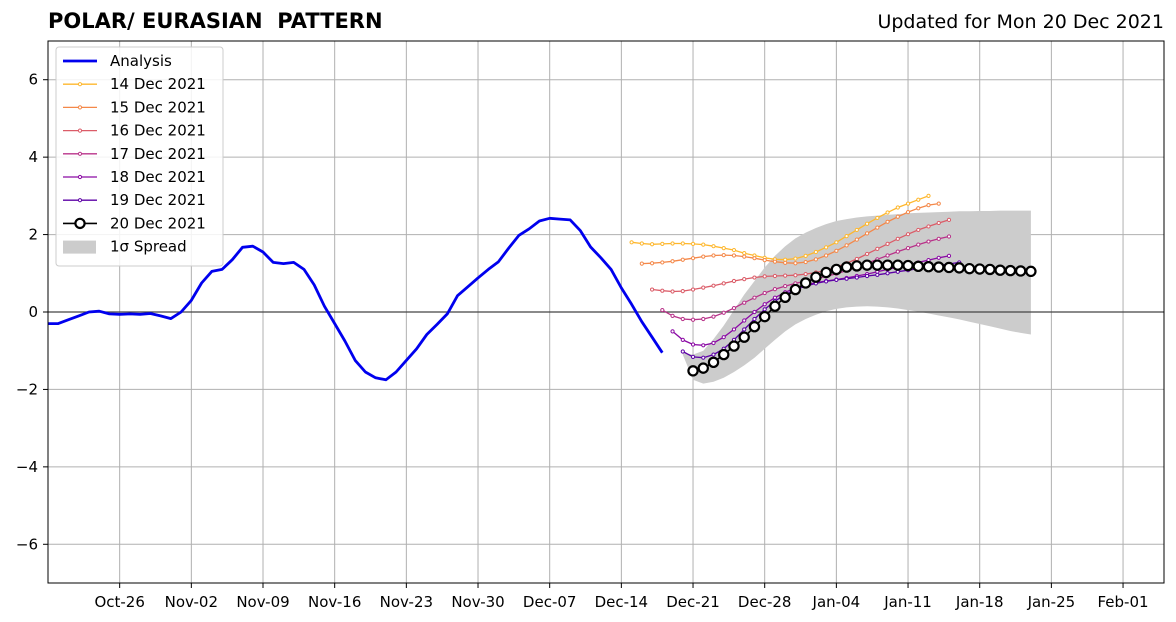 This screenshot has width=1176, height=622. What do you see at coordinates (119, 602) in the screenshot?
I see `x-tick-label: Oct-26` at bounding box center [119, 602].